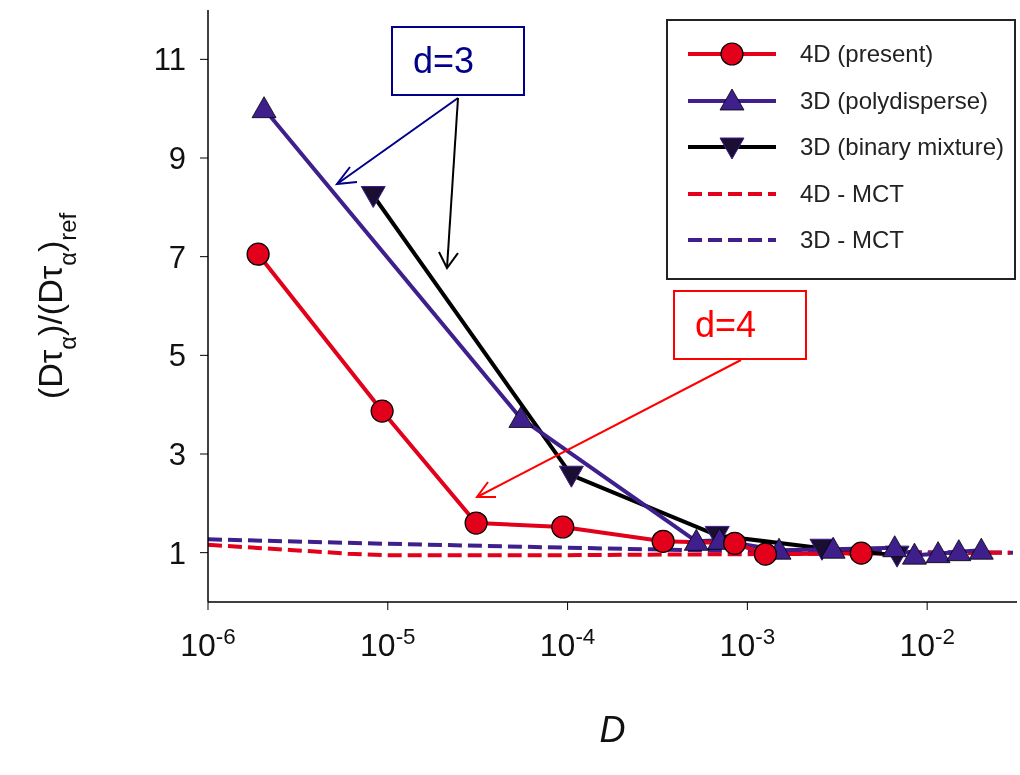 This screenshot has height=775, width=1020. Describe the element at coordinates (747, 643) in the screenshot. I see `x-tick-label: 10$^{-3}$` at that location.